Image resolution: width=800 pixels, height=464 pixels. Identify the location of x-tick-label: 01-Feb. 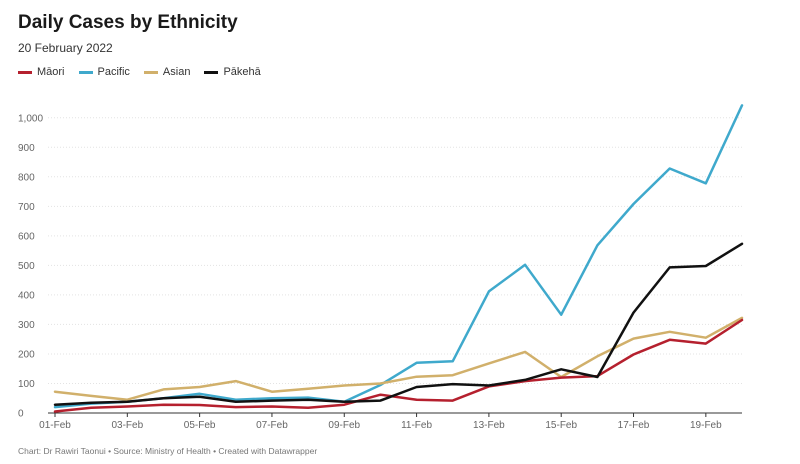
(55, 425).